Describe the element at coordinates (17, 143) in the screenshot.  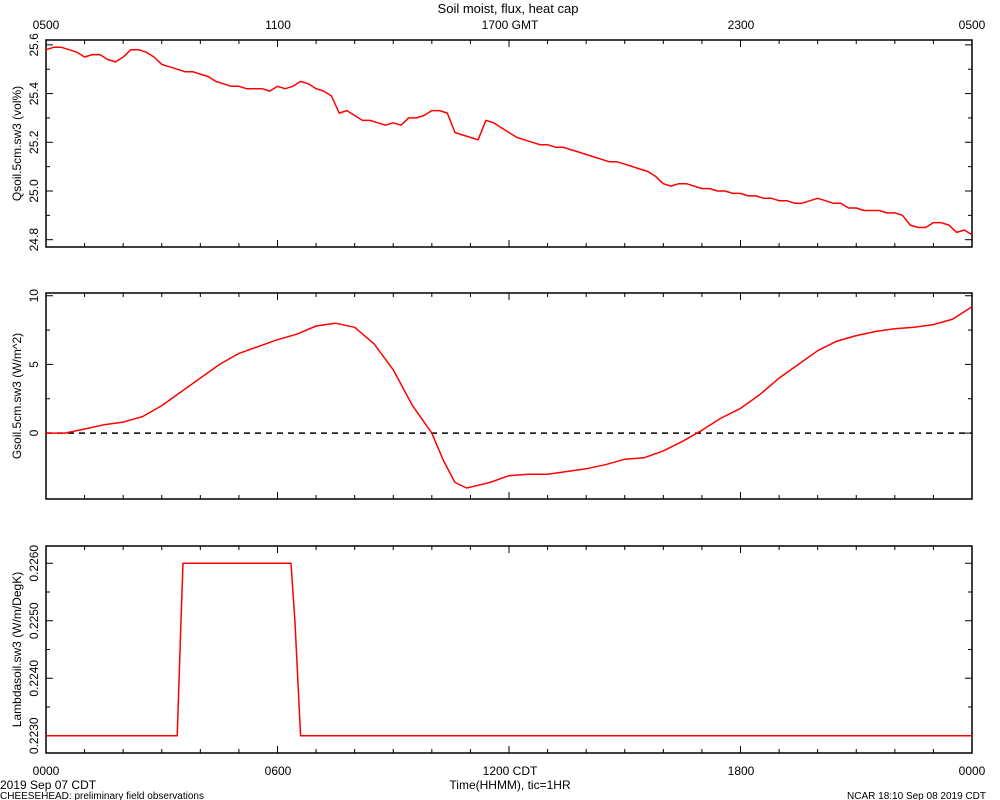
I see `y-axis-label: Qsoil.5cm.sw3 (vol%)` at that location.